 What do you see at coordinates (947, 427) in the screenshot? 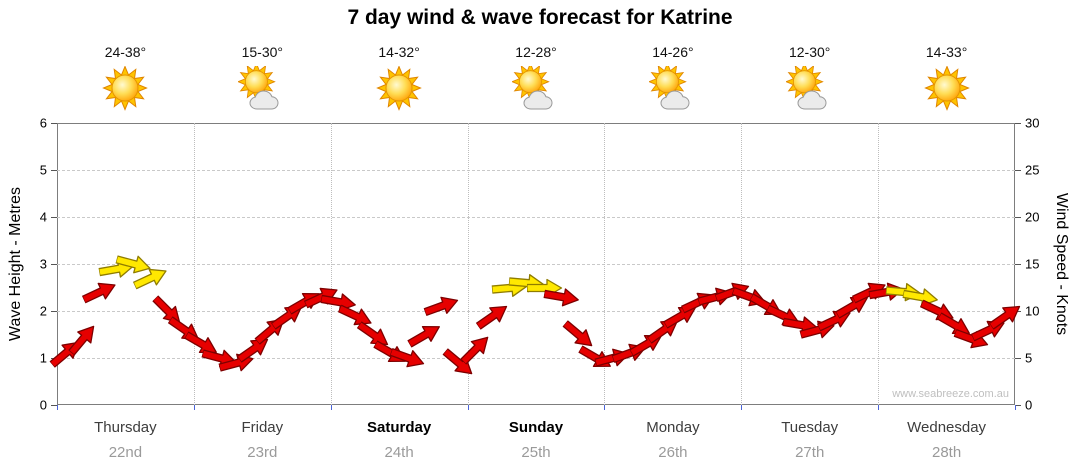
I see `day-name-label: Wednesday` at bounding box center [947, 427].